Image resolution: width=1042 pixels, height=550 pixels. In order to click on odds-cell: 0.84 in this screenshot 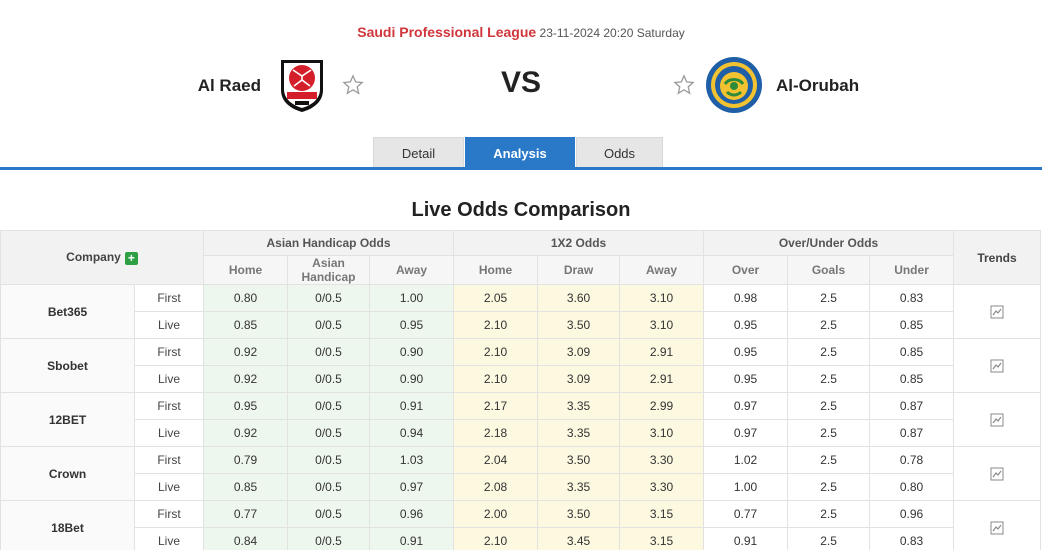, I will do `click(245, 538)`.